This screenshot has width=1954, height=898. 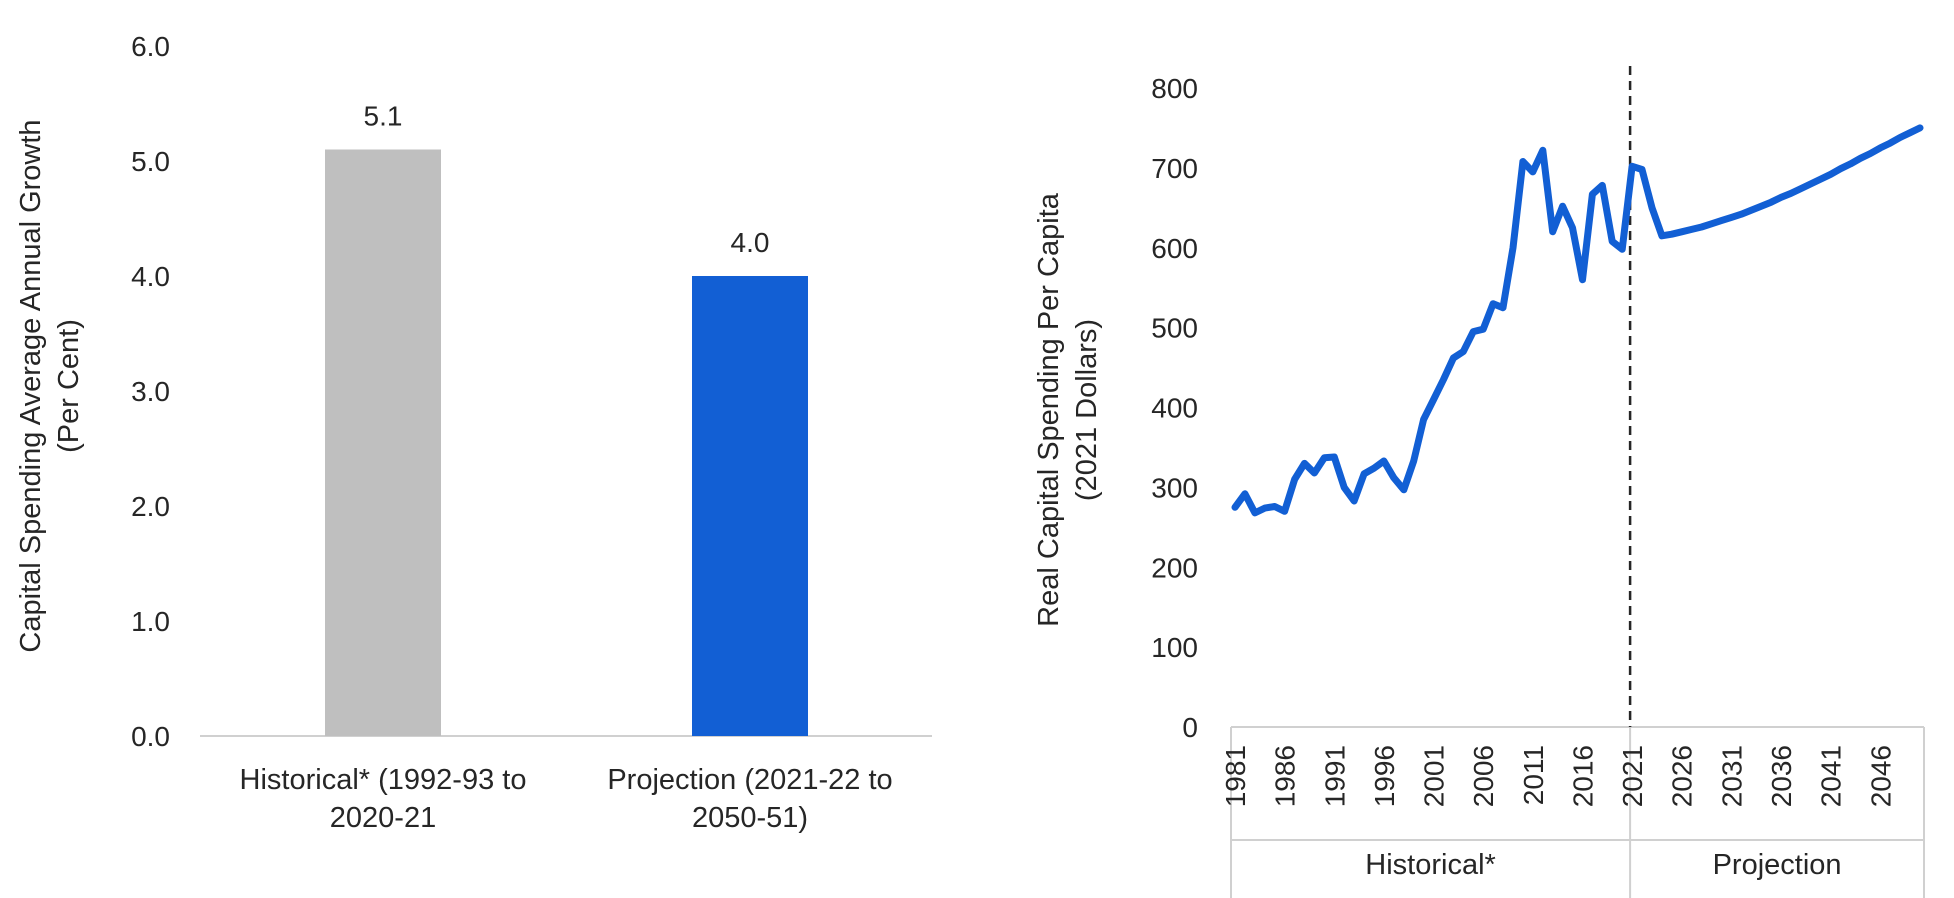 I want to click on line-y-ticks: 0 100 200 300 400 500 600 700 800, so click(x=1174, y=408).